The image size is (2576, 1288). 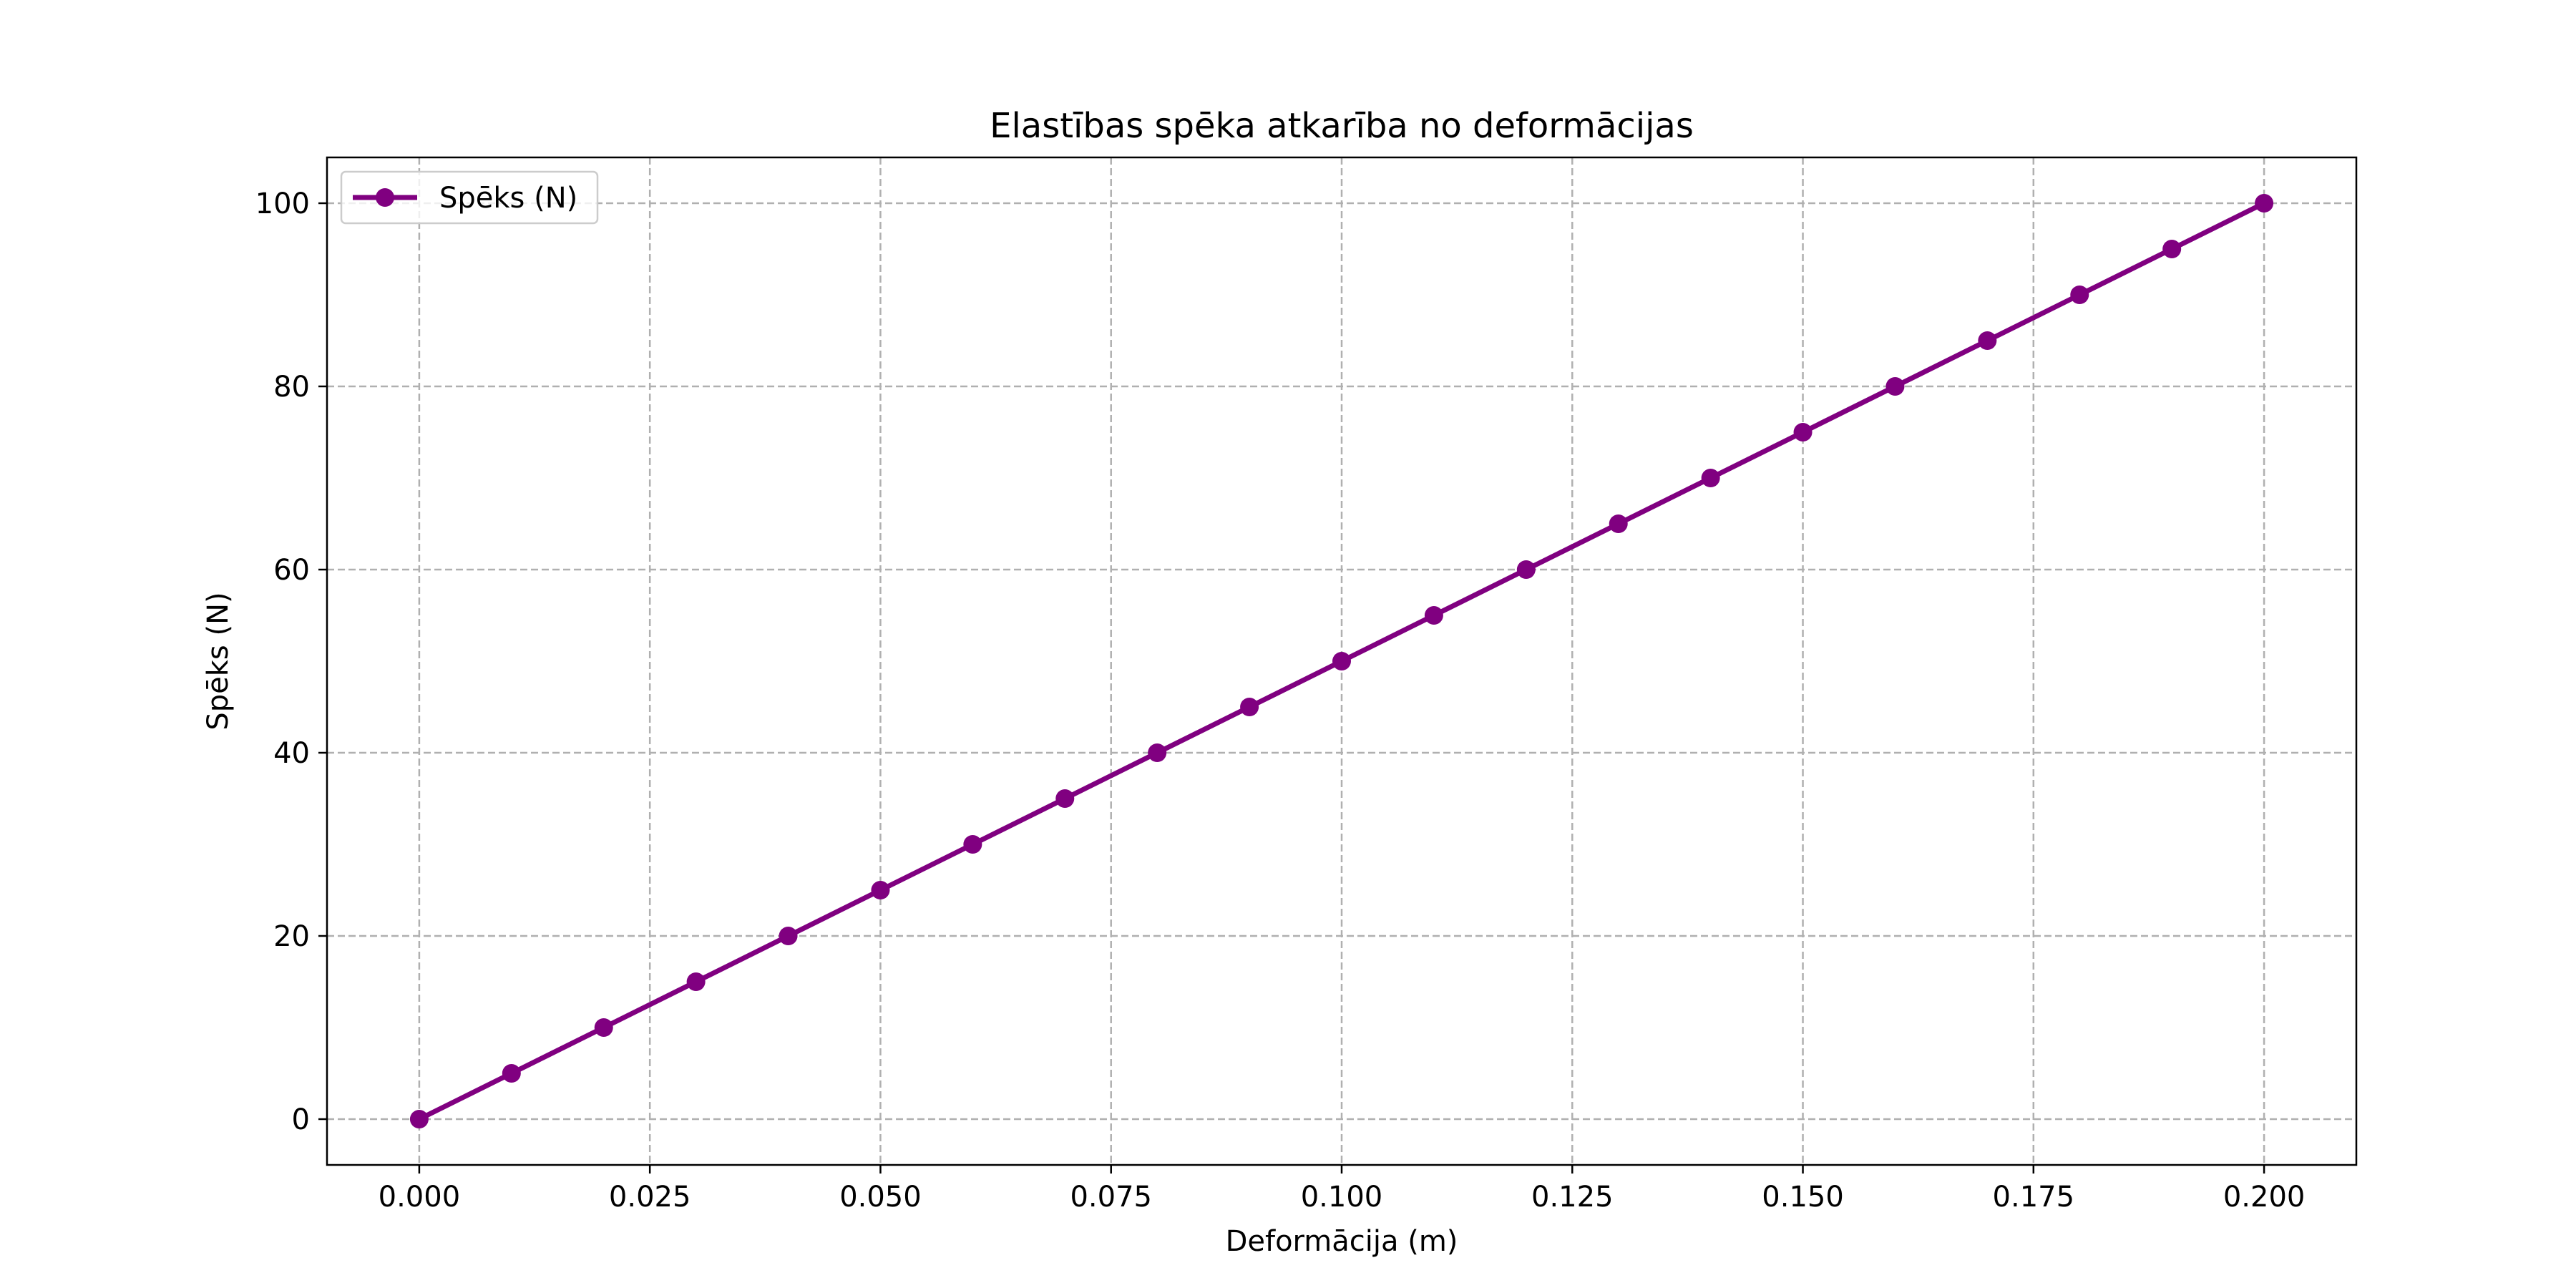 I want to click on chart-title: Elastības spēka atkarība no deformācijas, so click(x=1342, y=126).